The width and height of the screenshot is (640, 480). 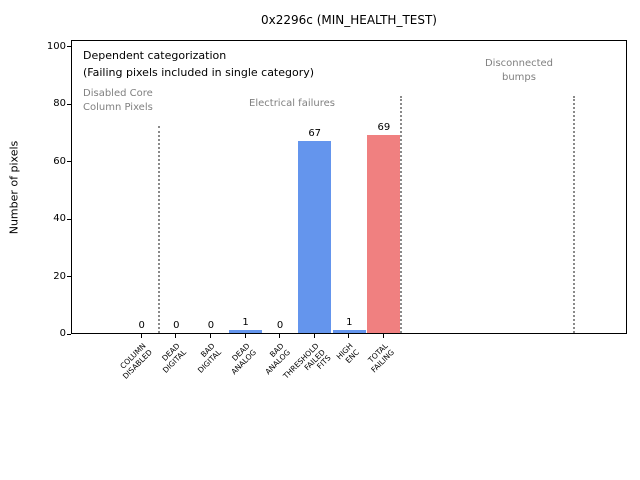 I want to click on y-axis-label: Number of pixels, so click(x=14, y=187).